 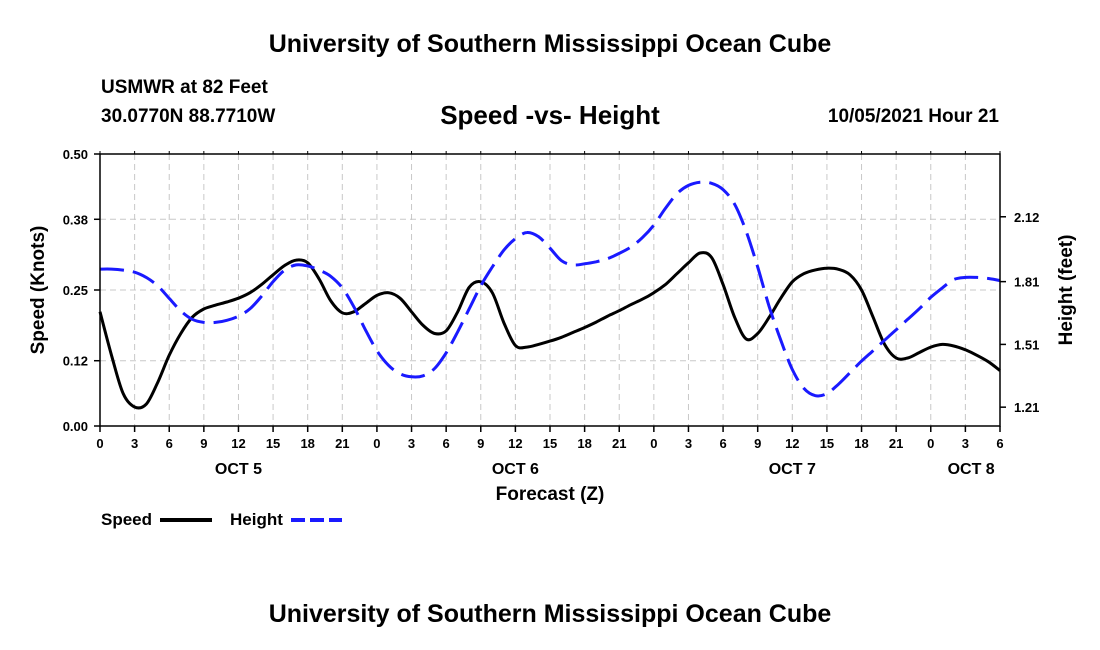 What do you see at coordinates (792, 469) in the screenshot?
I see `day-label: OCT 7` at bounding box center [792, 469].